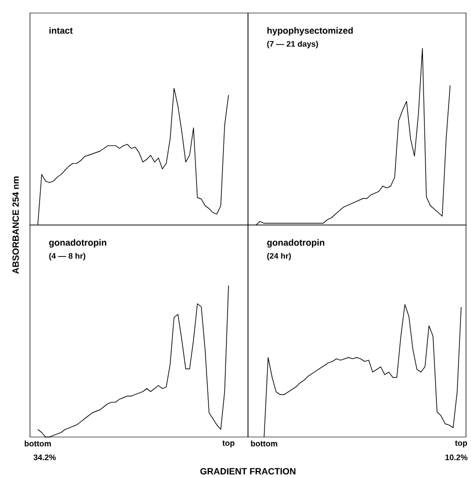 The width and height of the screenshot is (471, 478). I want to click on chart-subtitle: (24 hr), so click(279, 256).